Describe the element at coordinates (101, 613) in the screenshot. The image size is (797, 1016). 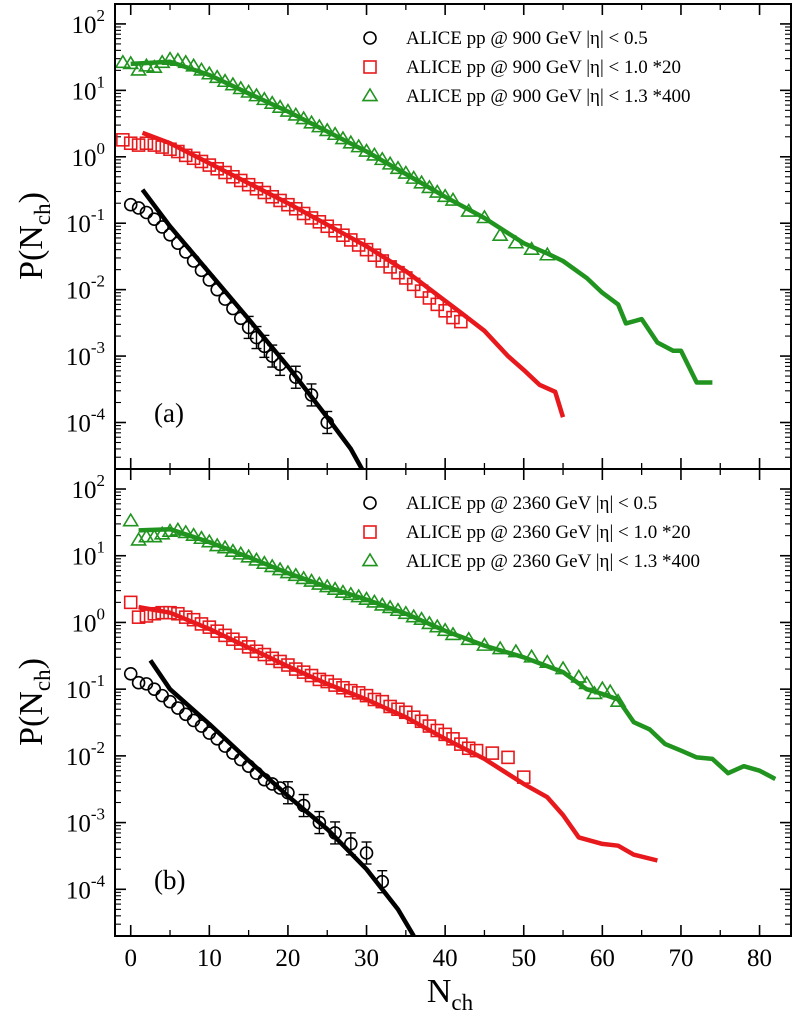
I see `y-tick-exponent: 0` at that location.